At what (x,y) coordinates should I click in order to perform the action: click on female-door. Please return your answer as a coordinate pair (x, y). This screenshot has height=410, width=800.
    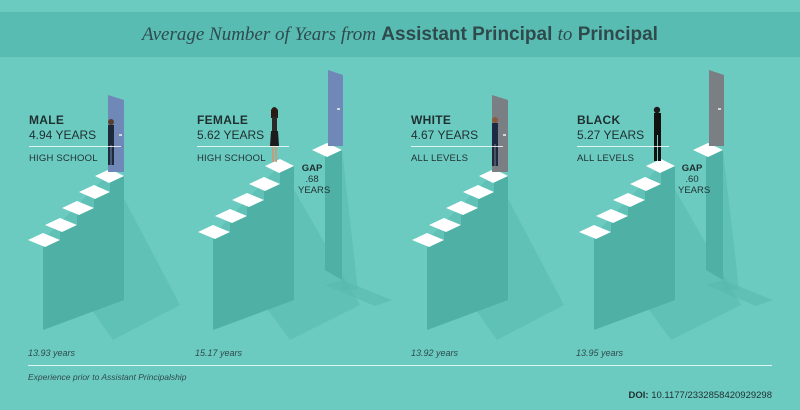
    Looking at the image, I should click on (335, 108).